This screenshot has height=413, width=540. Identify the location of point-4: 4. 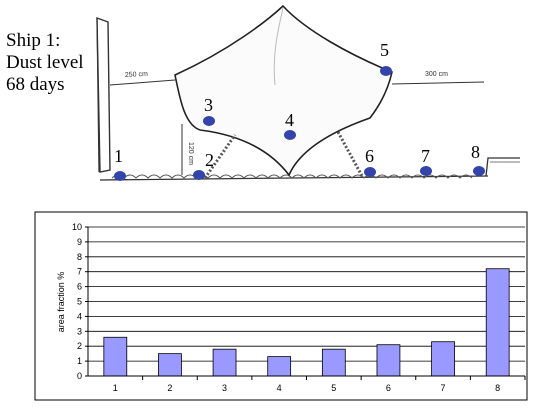
(290, 125).